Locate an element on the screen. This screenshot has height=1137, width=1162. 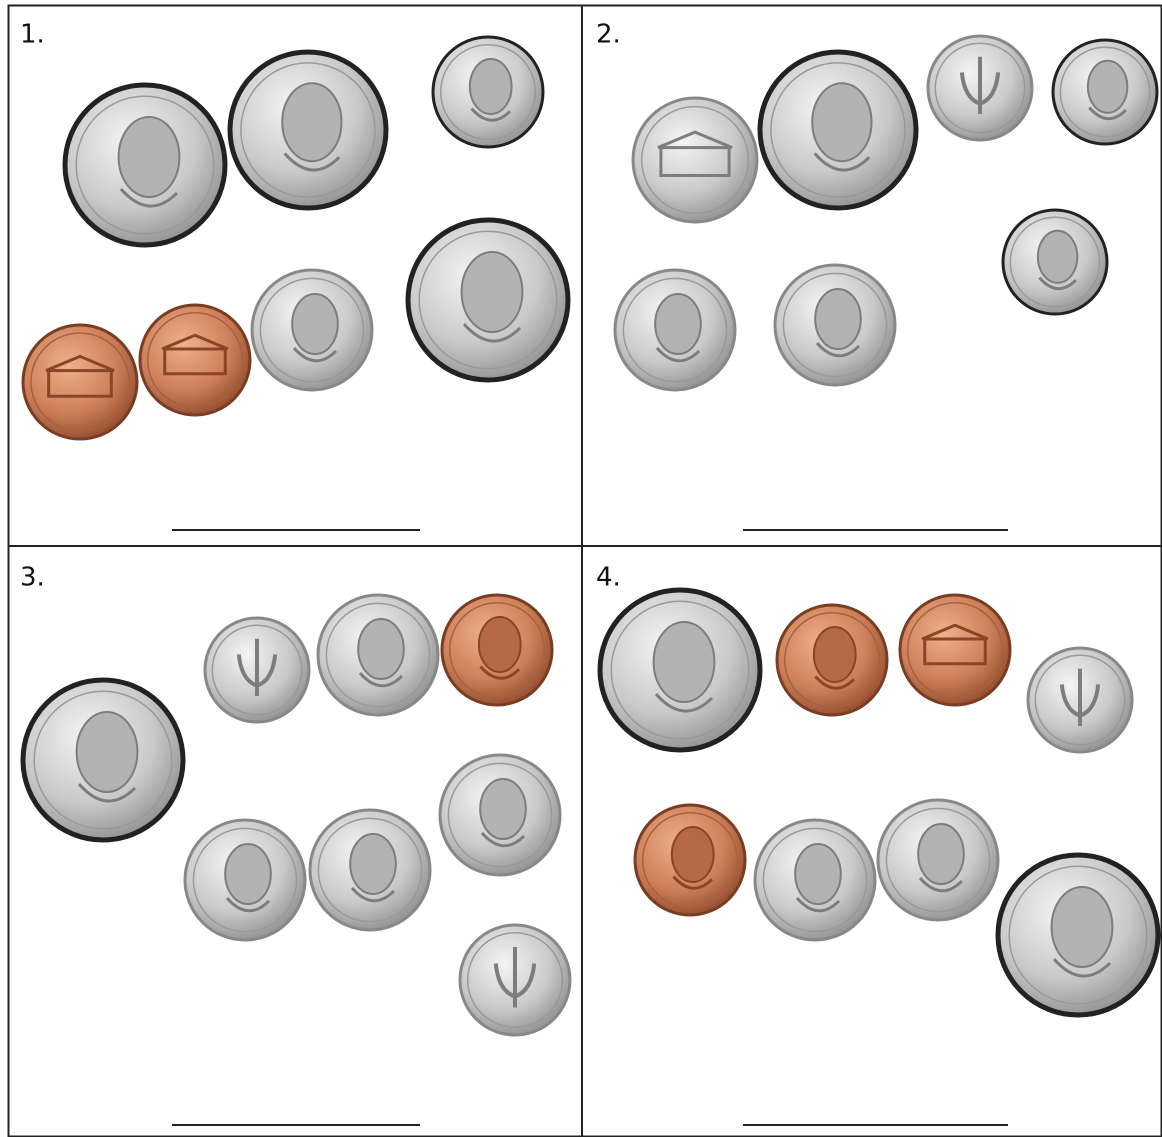
problem-number: 2. is located at coordinates (608, 35).